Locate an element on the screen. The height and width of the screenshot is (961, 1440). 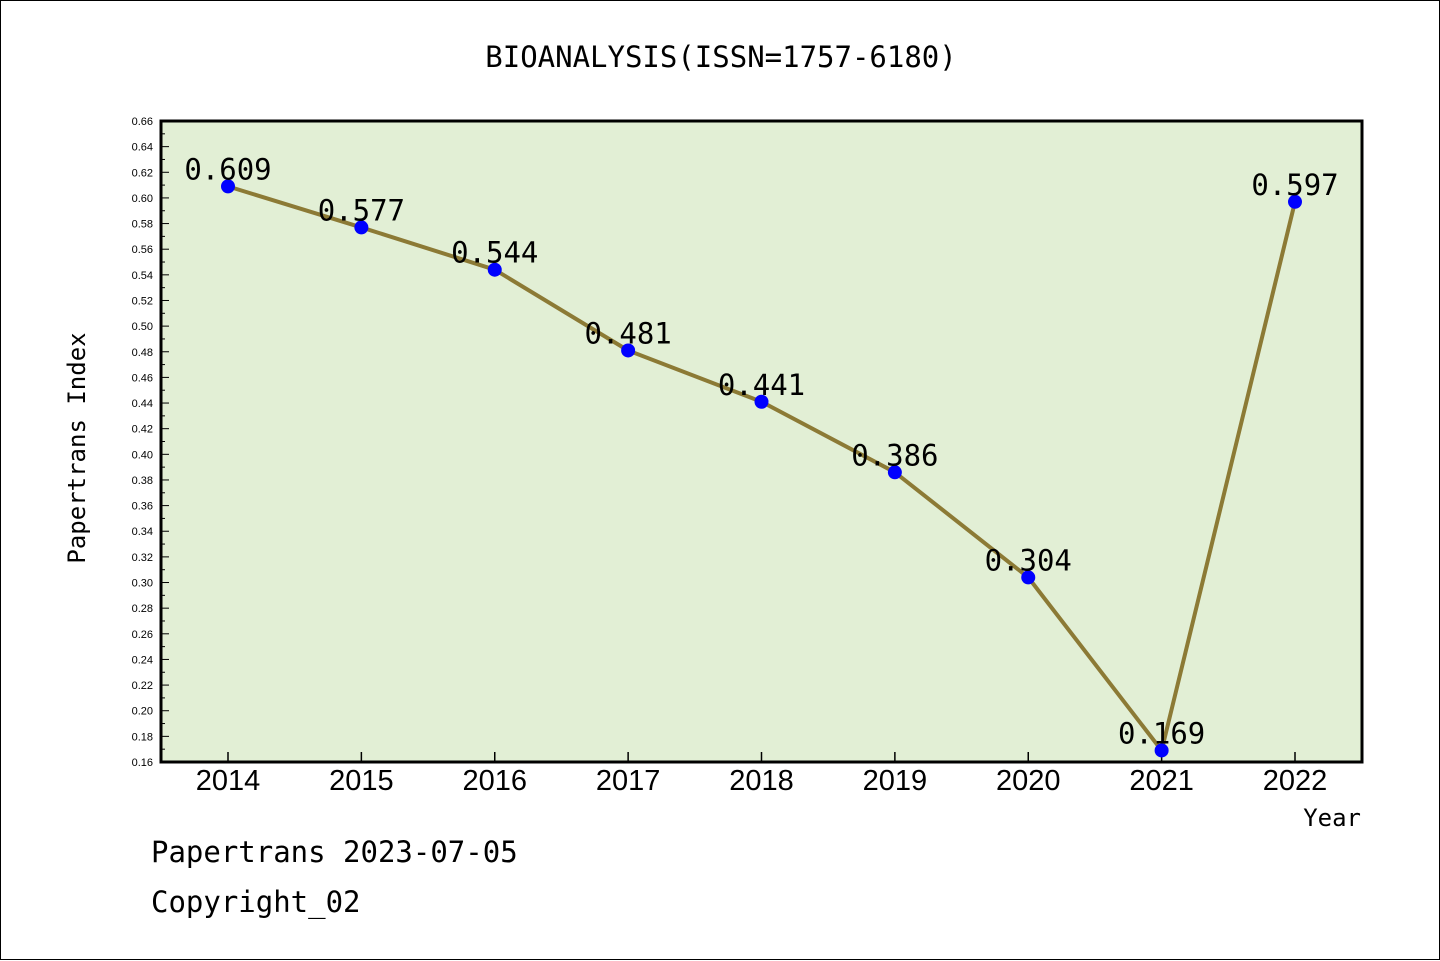
footer-copyright-text: Copyright_02 is located at coordinates (256, 902).